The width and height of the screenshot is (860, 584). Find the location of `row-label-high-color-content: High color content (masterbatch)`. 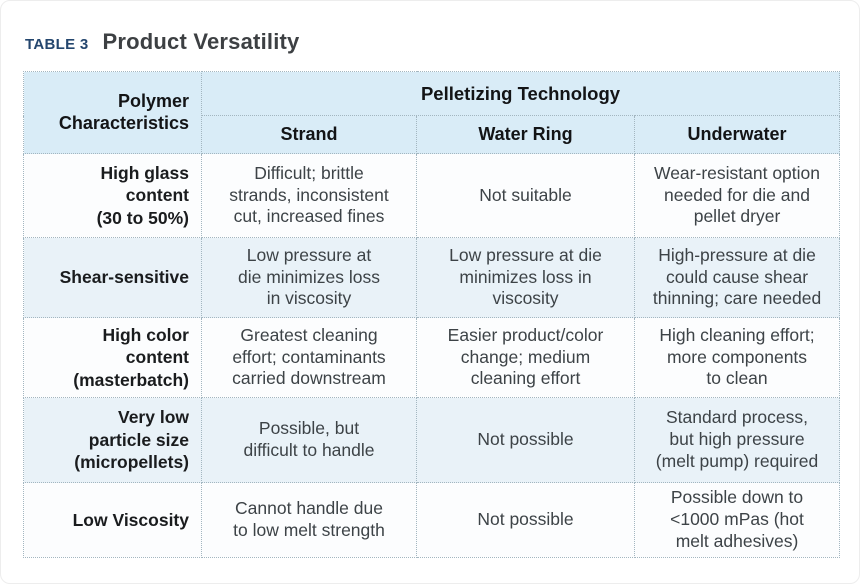

row-label-high-color-content: High color content (masterbatch) is located at coordinates (112, 357).